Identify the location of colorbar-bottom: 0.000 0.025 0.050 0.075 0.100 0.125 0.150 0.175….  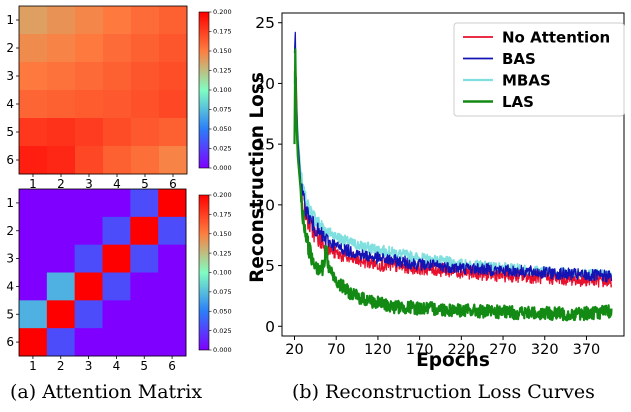
(215, 272).